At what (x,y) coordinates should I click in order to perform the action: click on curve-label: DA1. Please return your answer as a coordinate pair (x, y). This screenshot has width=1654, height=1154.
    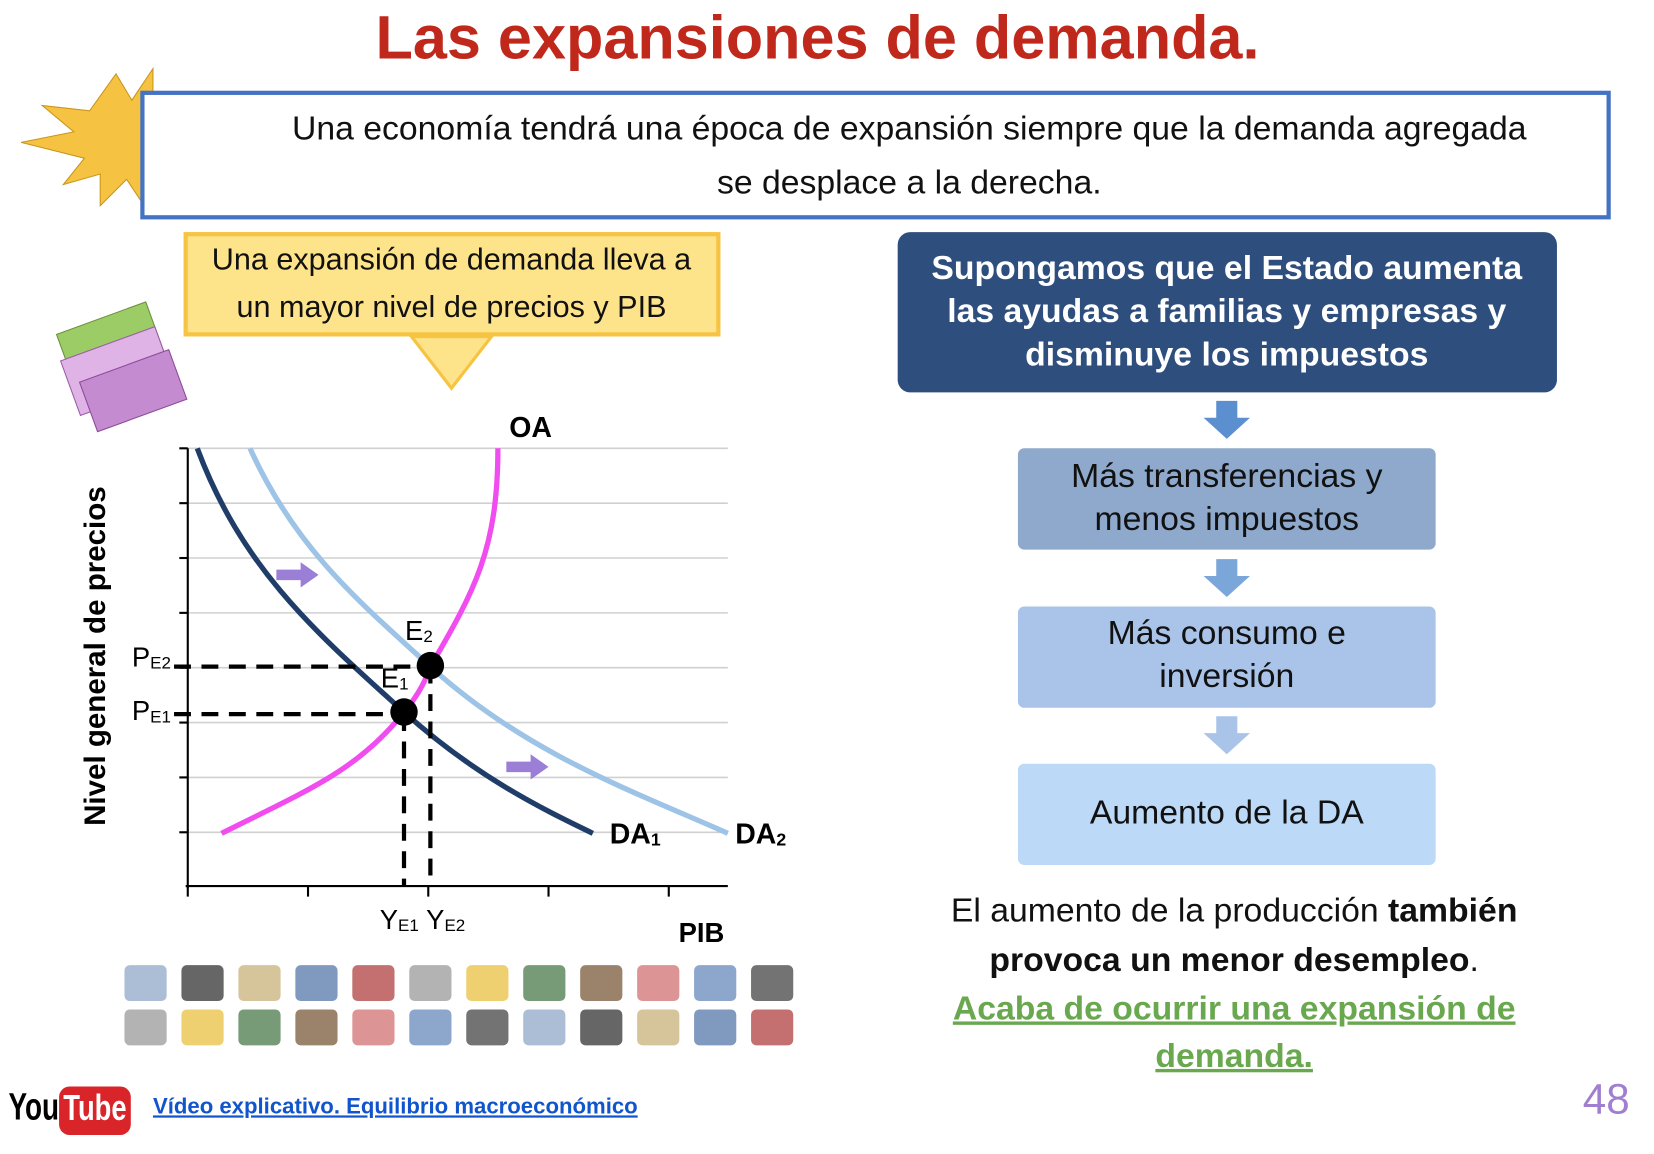
    Looking at the image, I should click on (635, 834).